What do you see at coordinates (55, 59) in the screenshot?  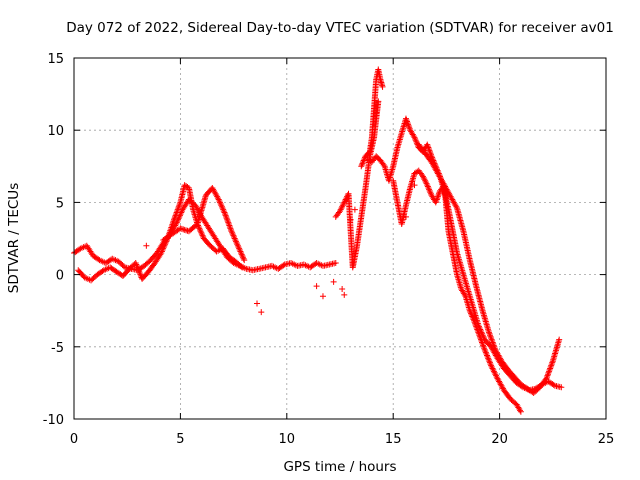 I see `y-tick-label: 15` at bounding box center [55, 59].